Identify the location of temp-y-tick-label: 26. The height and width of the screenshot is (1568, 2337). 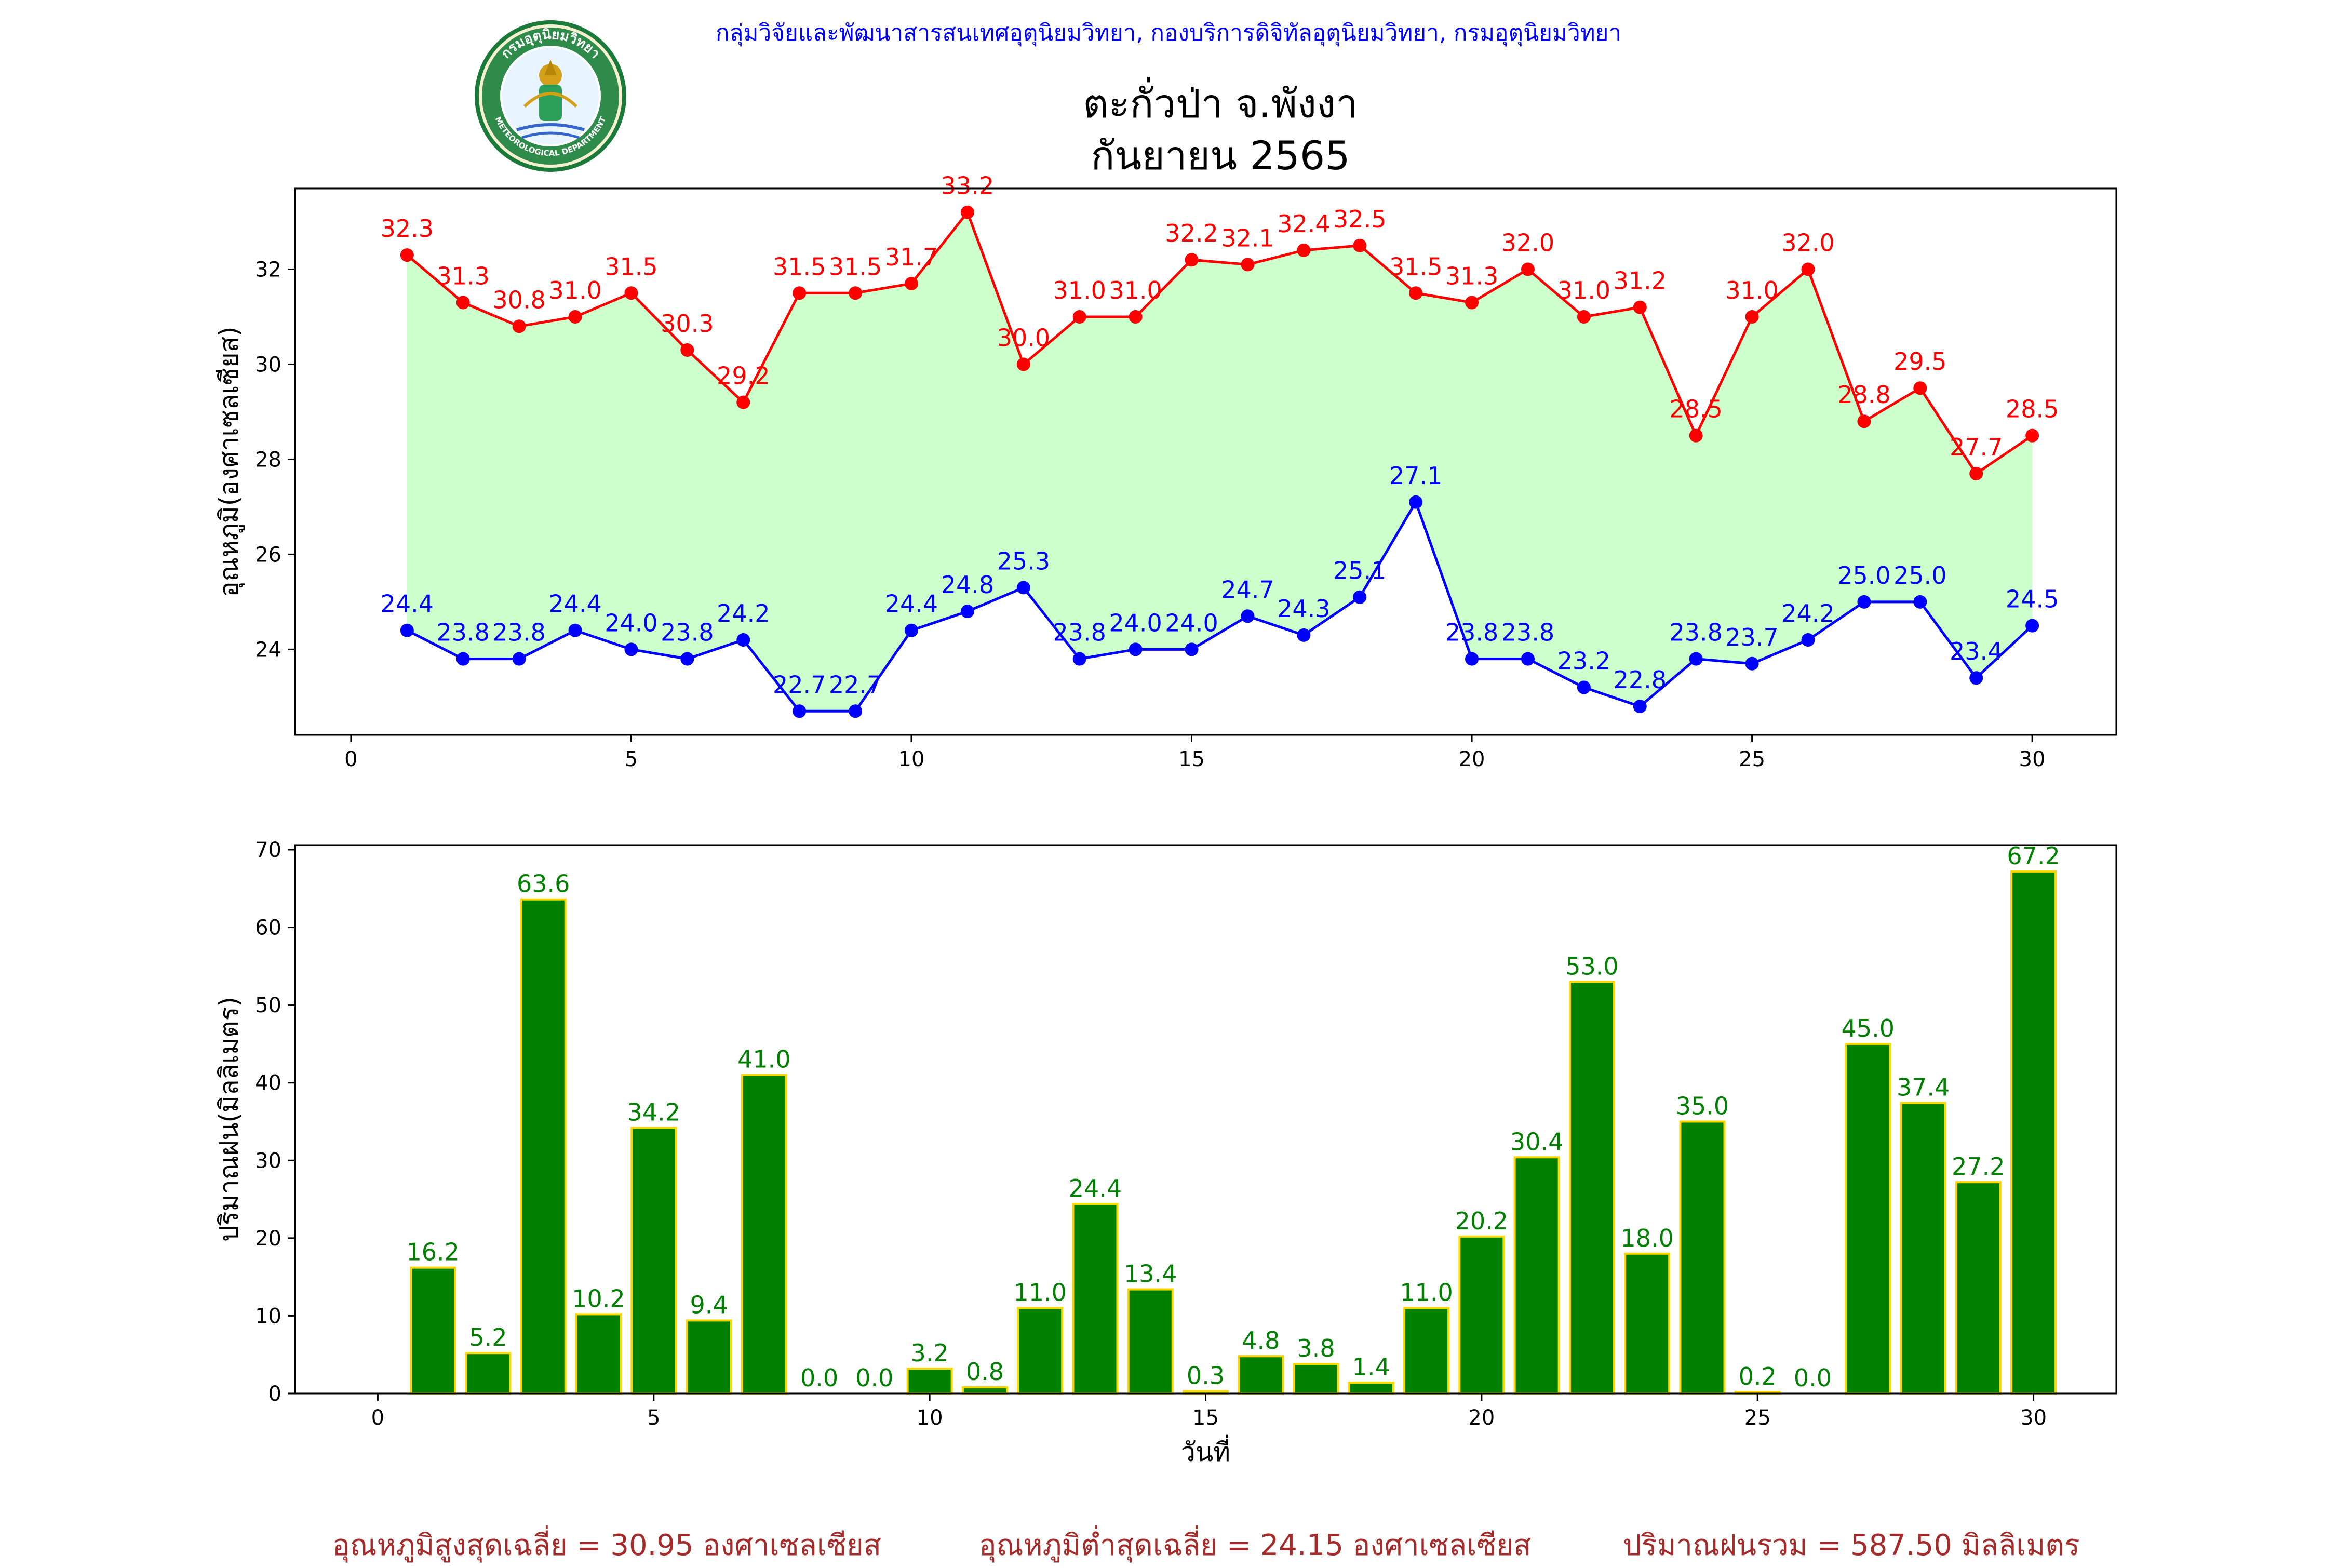
(268, 555).